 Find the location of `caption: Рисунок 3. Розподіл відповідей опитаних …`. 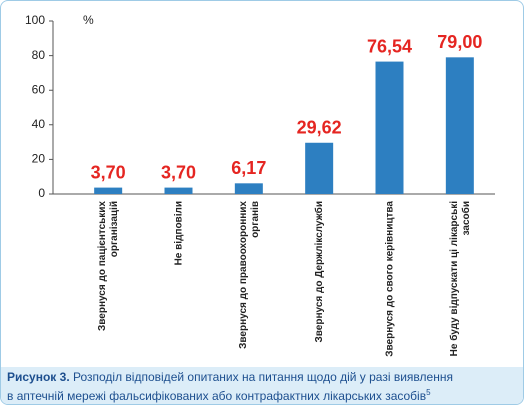

caption: Рисунок 3. Розподіл відповідей опитаних … is located at coordinates (262, 385).